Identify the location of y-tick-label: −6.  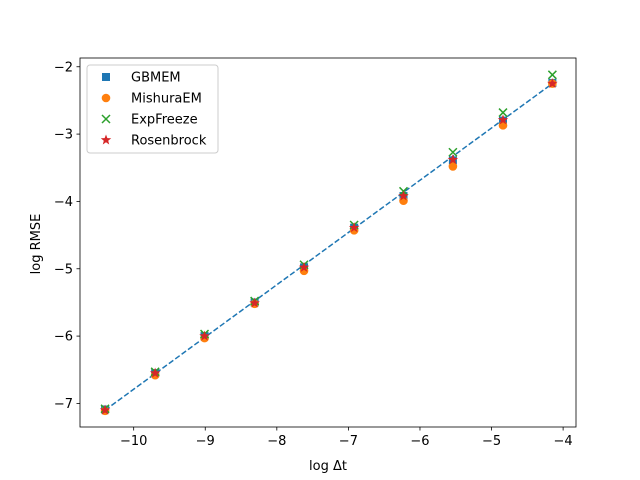
(63, 337).